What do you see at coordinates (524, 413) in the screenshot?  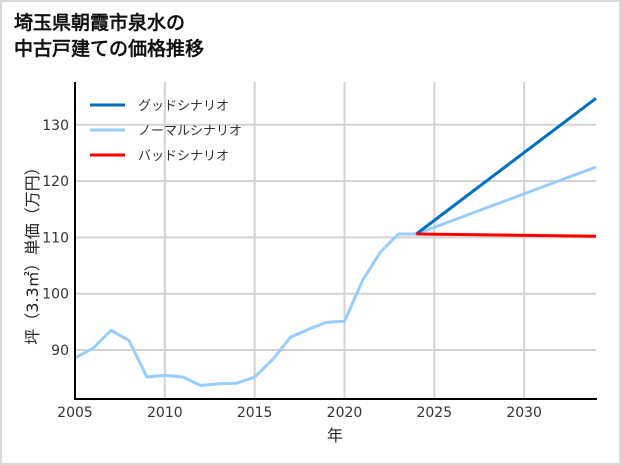 I see `x-tick-label: 2030` at bounding box center [524, 413].